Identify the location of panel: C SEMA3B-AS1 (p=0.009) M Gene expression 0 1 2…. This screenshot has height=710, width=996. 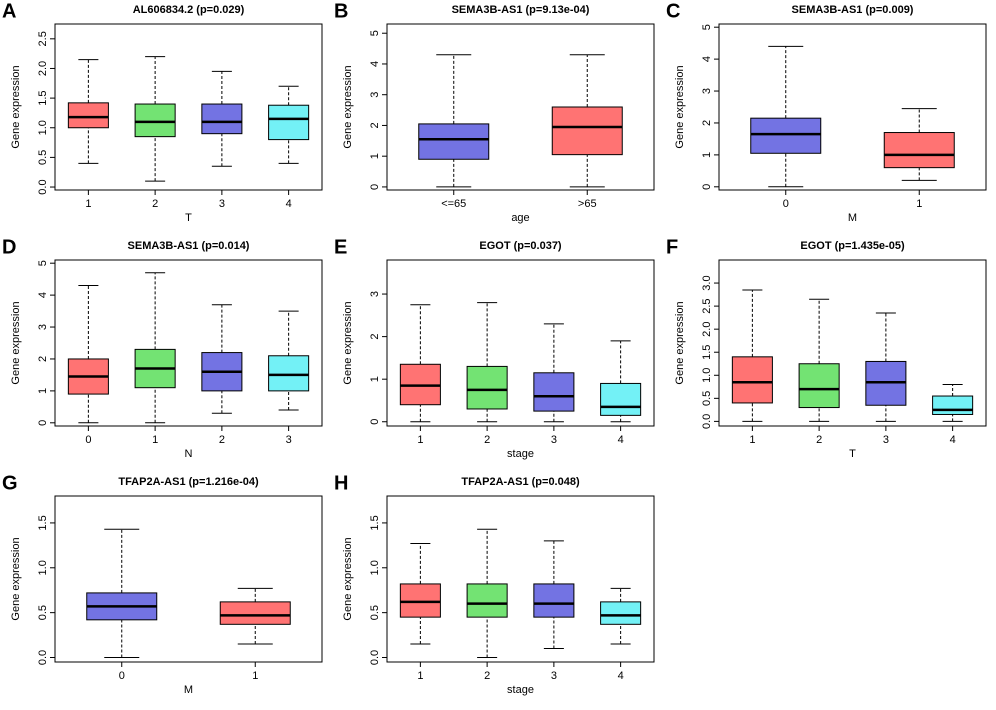
(826, 112).